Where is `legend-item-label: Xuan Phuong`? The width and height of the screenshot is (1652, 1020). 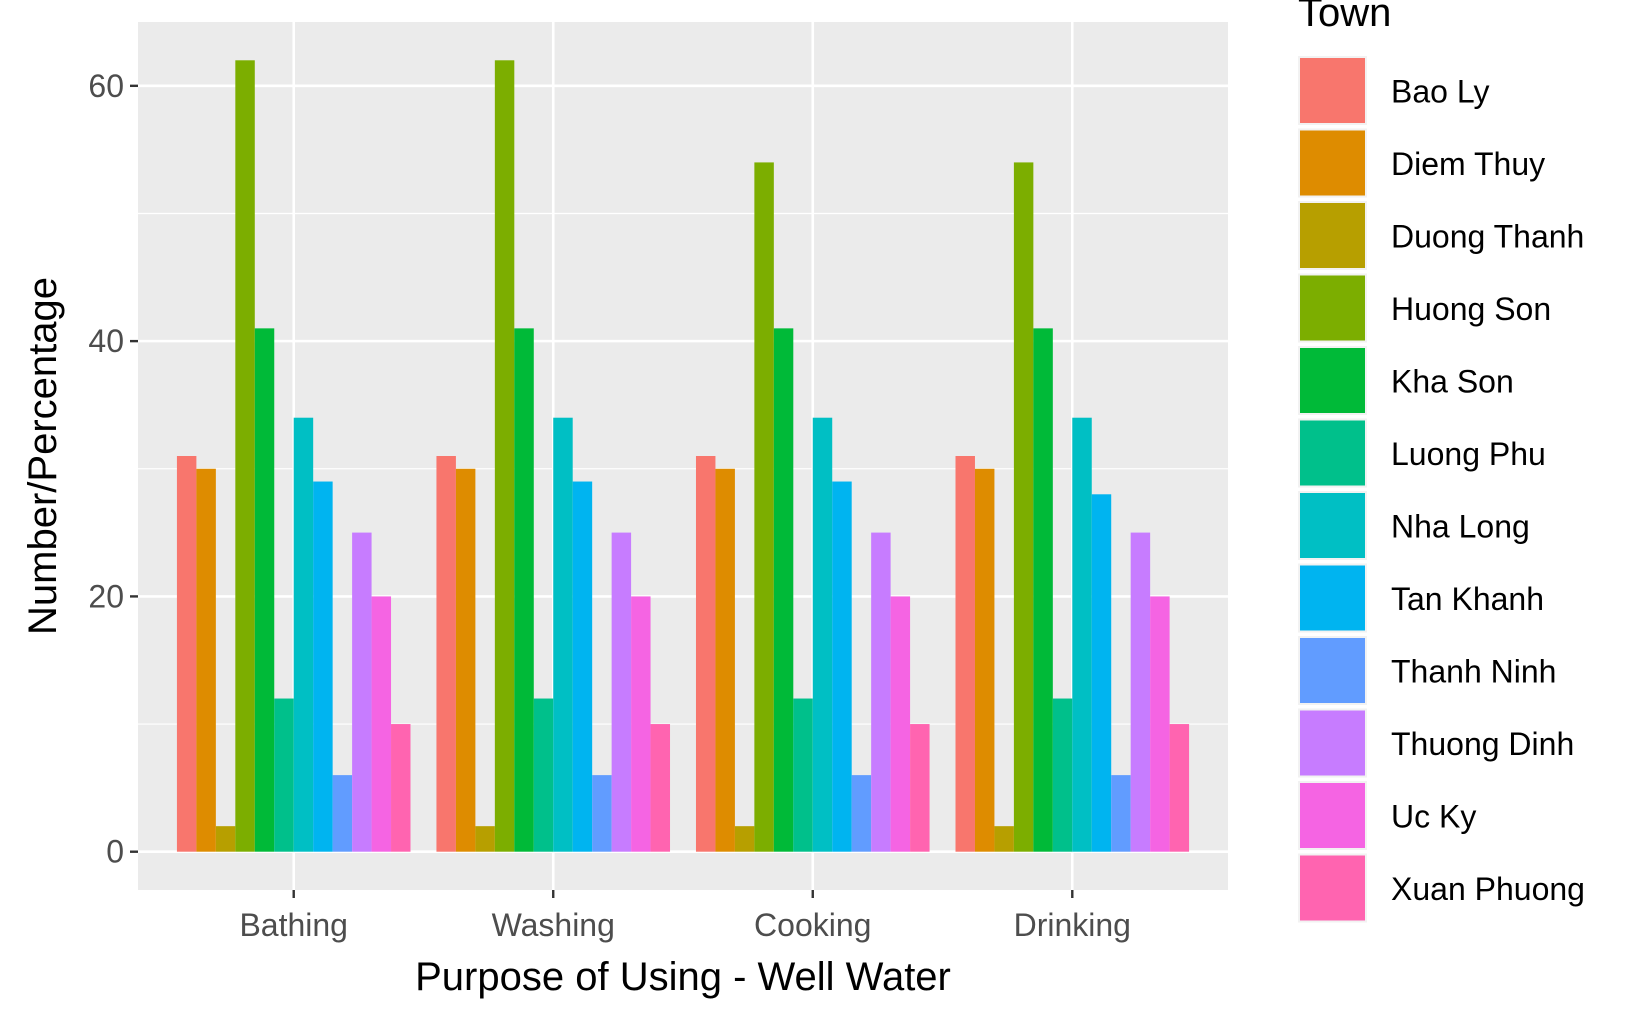 legend-item-label: Xuan Phuong is located at coordinates (1488, 889).